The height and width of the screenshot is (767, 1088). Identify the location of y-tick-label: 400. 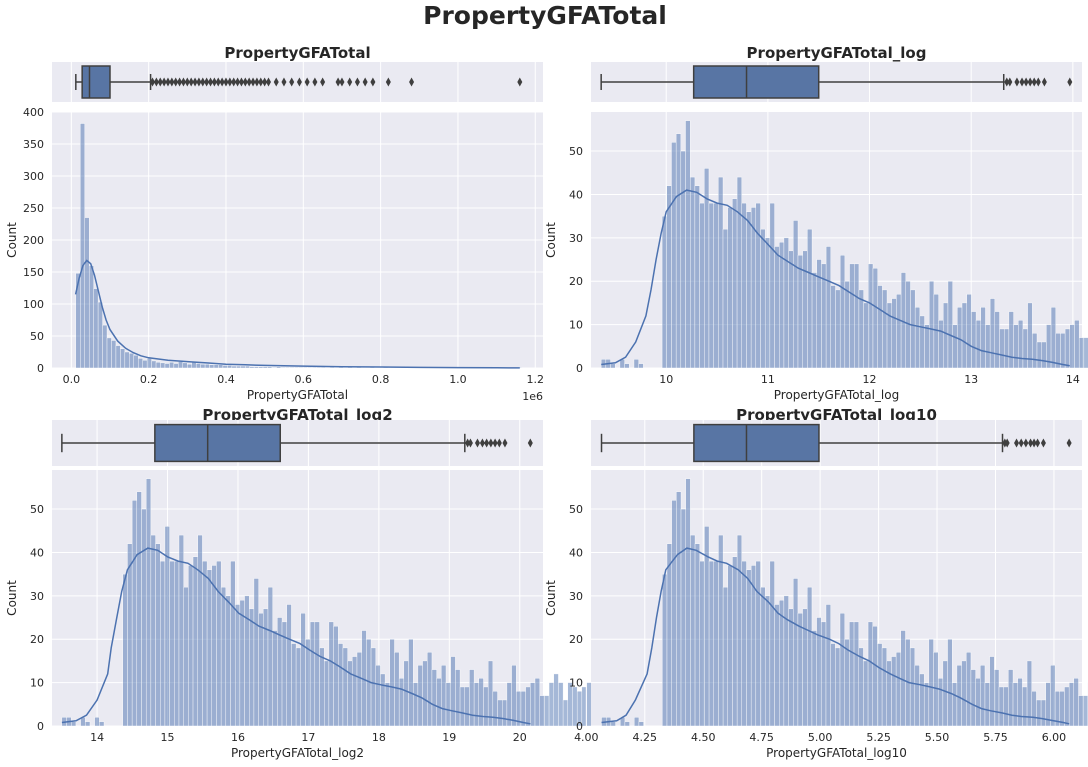
(33, 112).